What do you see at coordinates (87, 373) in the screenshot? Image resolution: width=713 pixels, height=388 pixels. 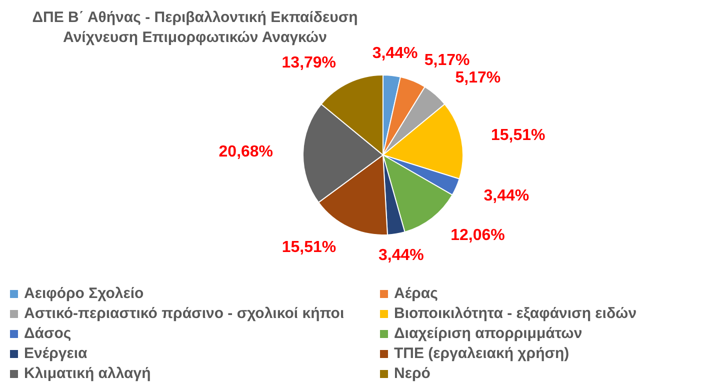 I see `legend-label: Κλιματική αλλαγή` at bounding box center [87, 373].